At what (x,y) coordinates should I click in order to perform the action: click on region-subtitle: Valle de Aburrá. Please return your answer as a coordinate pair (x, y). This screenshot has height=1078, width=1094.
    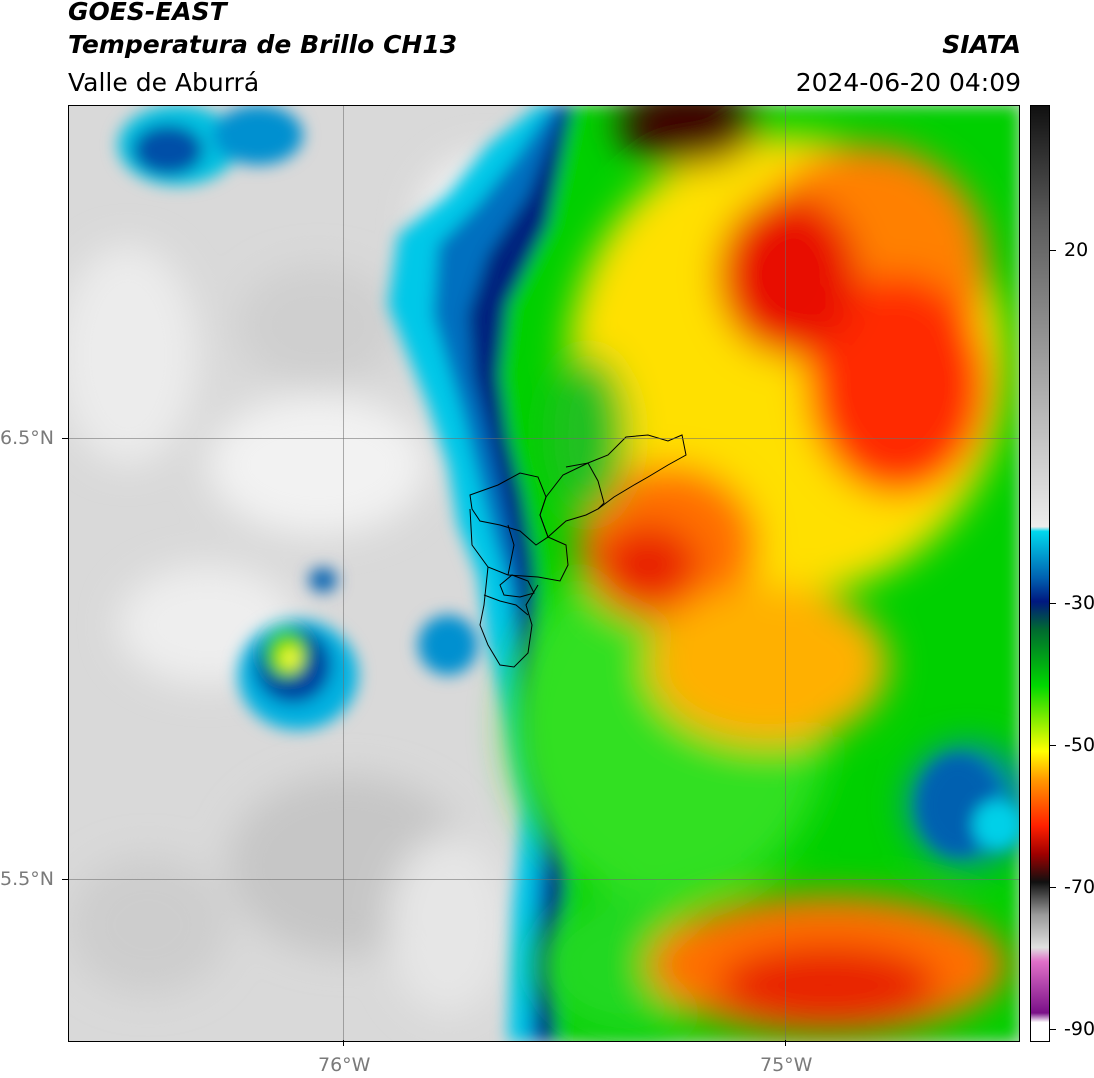
    Looking at the image, I should click on (164, 82).